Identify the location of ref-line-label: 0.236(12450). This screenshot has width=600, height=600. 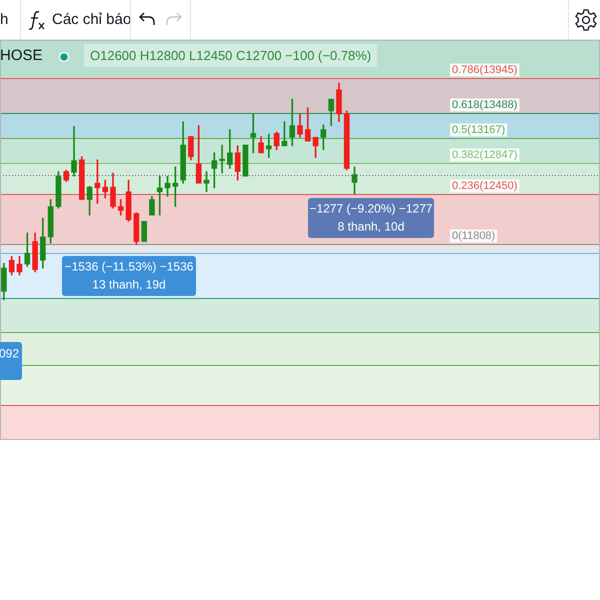
(485, 186).